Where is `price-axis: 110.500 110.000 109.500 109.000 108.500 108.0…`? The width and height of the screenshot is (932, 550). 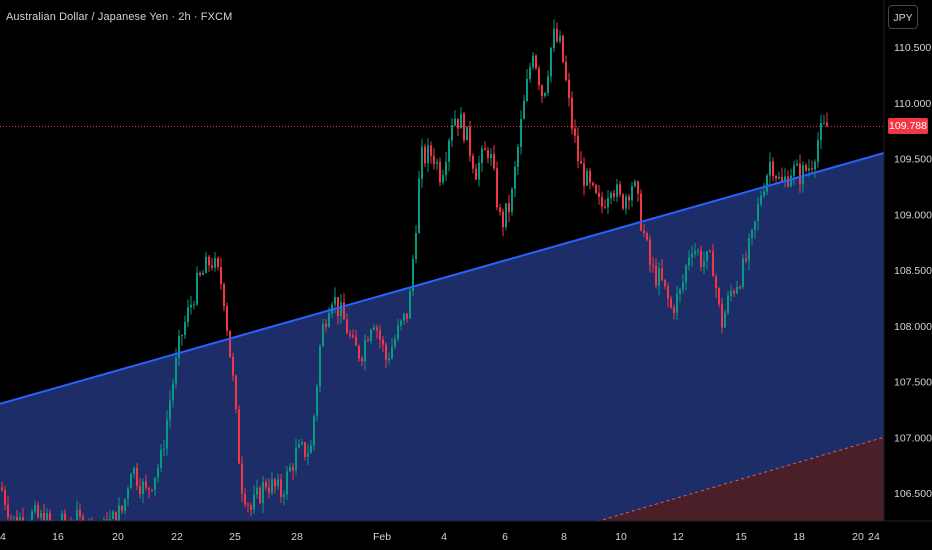 price-axis: 110.500 110.000 109.500 109.000 108.500 108.0… is located at coordinates (907, 275).